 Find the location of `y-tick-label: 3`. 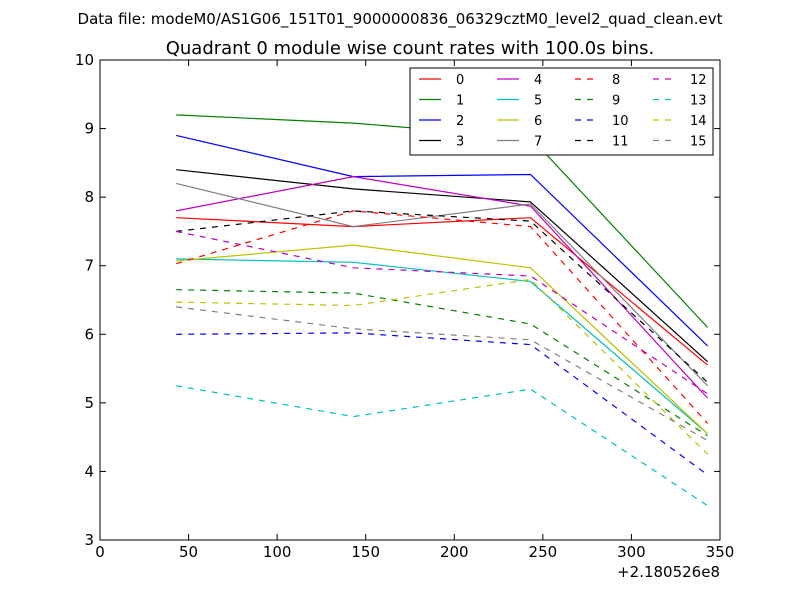

y-tick-label: 3 is located at coordinates (89, 540).